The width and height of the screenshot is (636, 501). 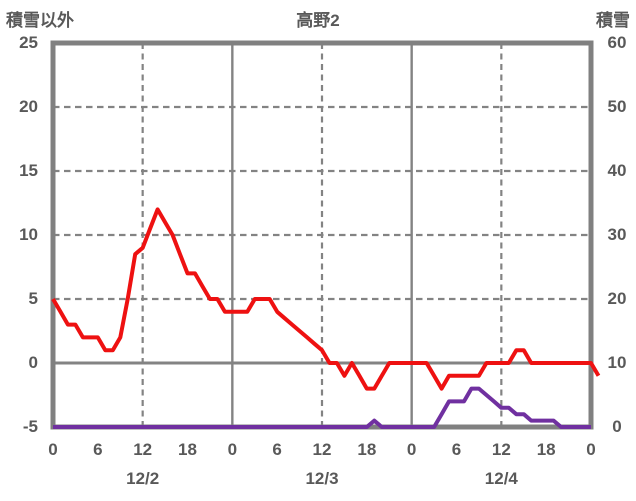 I want to click on left-axis-tick-label: 10, so click(x=28, y=234).